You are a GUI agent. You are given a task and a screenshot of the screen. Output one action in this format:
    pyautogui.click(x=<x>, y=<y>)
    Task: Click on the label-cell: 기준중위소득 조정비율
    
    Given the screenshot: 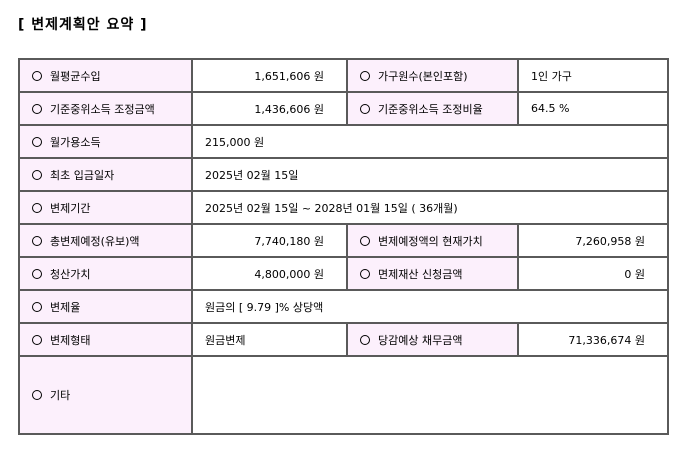 What is the action you would take?
    pyautogui.click(x=432, y=108)
    